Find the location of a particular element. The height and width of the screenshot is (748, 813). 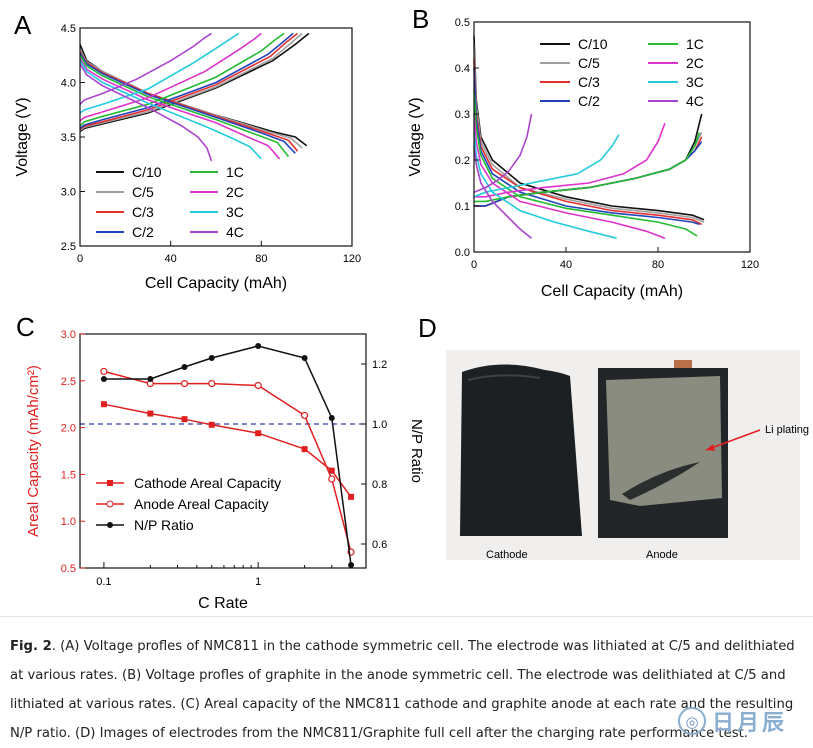

li-plating-arrowhead is located at coordinates (710, 447).